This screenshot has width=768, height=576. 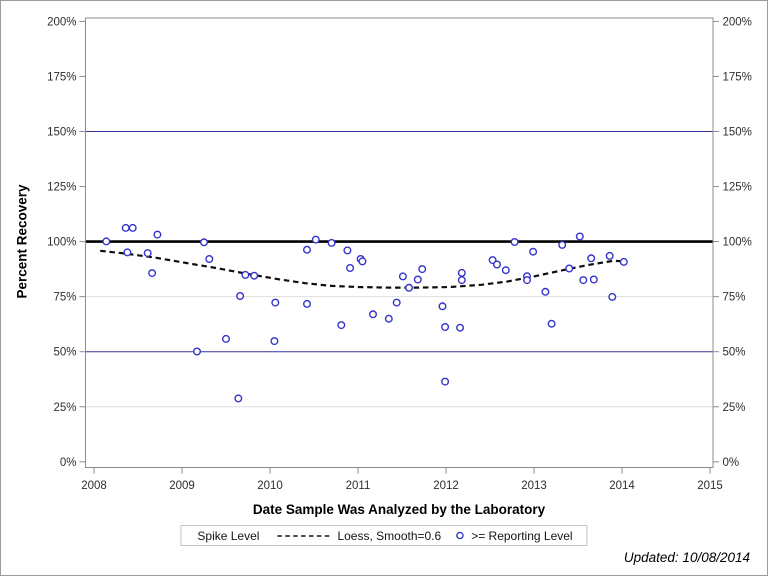 What do you see at coordinates (686, 557) in the screenshot?
I see `updated-date-text: Updated: 10/08/2014` at bounding box center [686, 557].